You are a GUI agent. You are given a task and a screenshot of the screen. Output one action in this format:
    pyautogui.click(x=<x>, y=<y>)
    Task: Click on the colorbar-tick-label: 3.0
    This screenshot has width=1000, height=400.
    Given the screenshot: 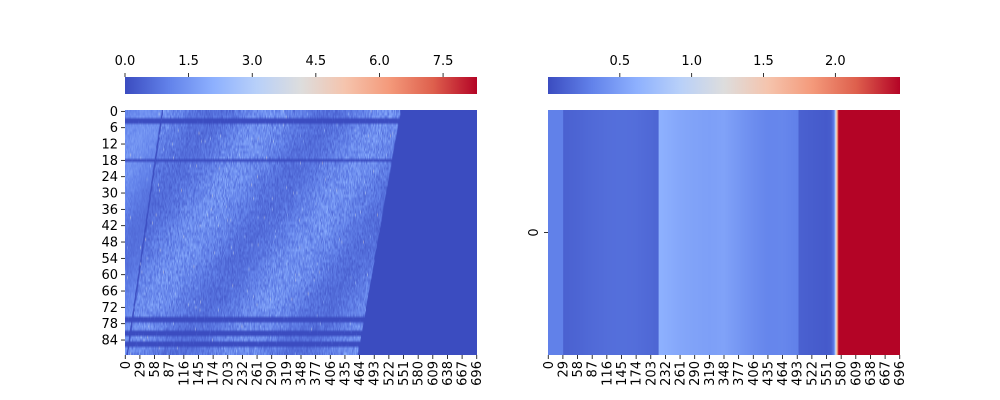 What is the action you would take?
    pyautogui.click(x=252, y=61)
    